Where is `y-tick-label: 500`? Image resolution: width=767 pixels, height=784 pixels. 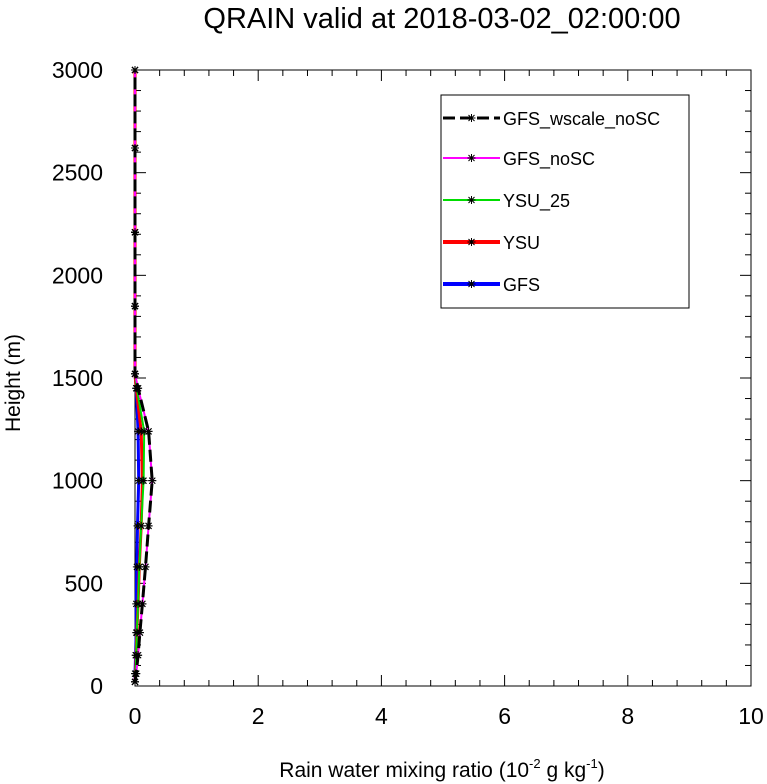 y-tick-label: 500 is located at coordinates (84, 583).